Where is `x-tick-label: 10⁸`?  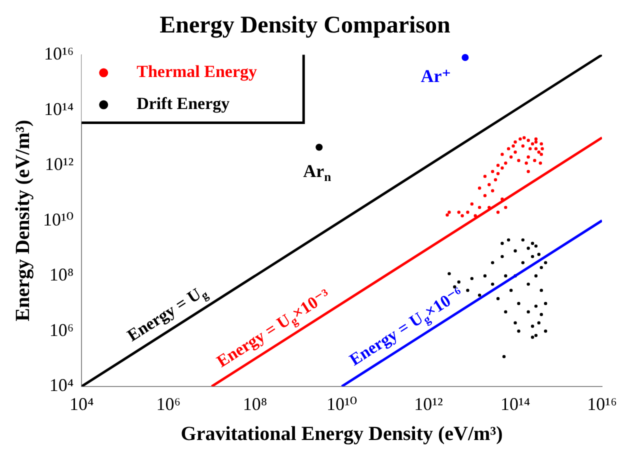
x-tick-label: 10⁸ is located at coordinates (255, 404).